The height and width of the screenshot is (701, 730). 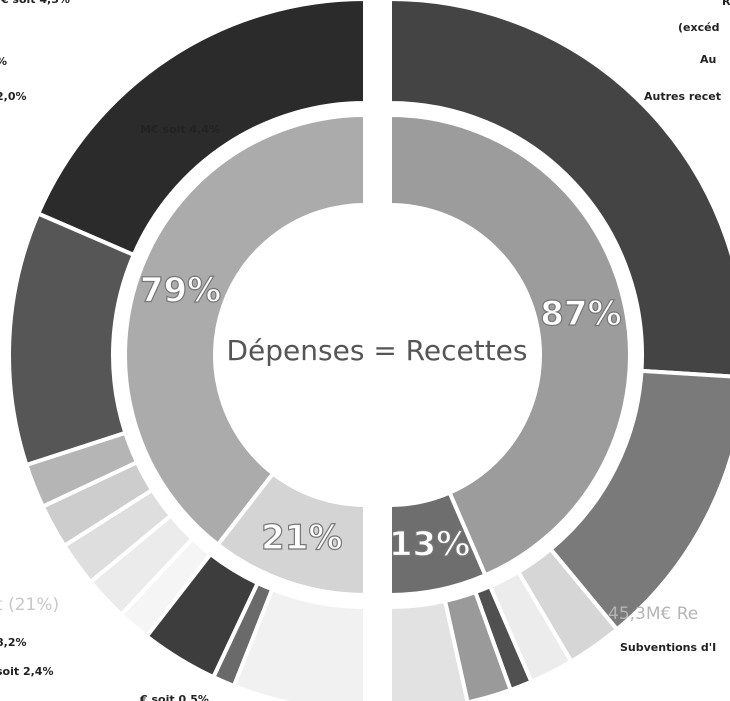 I want to click on center-label: Dépenses = Recettes, so click(x=376, y=350).